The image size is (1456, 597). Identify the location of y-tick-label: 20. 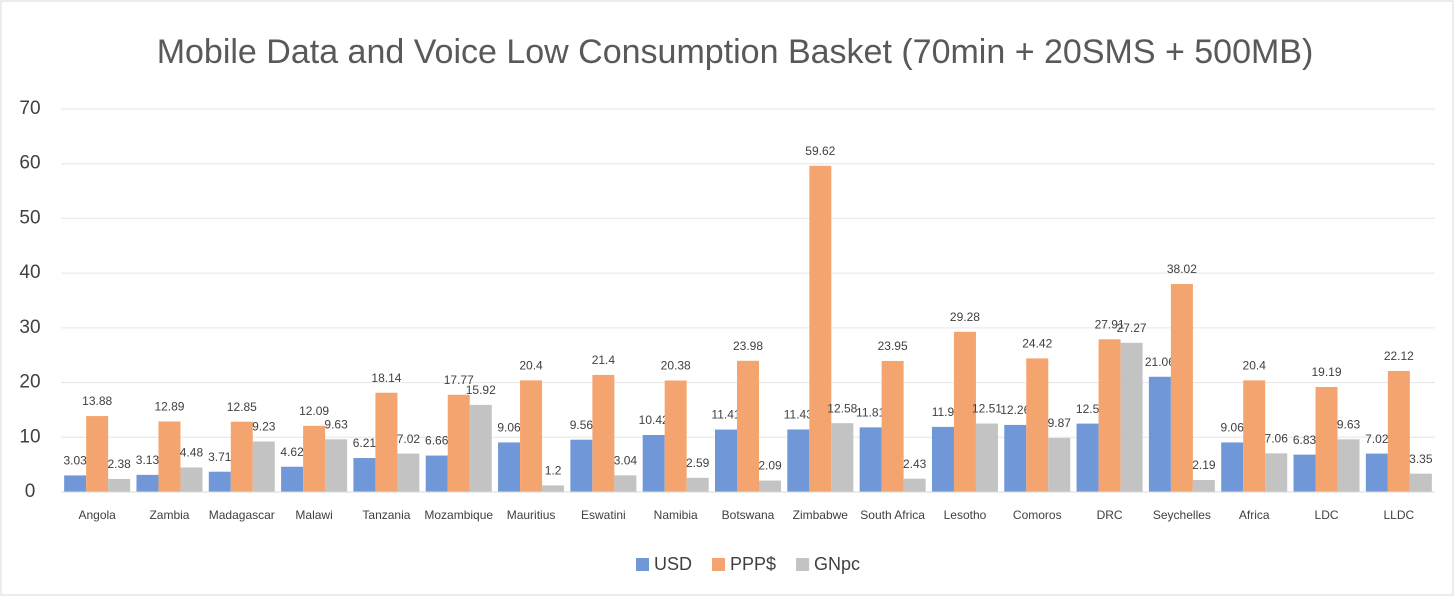
(29, 382).